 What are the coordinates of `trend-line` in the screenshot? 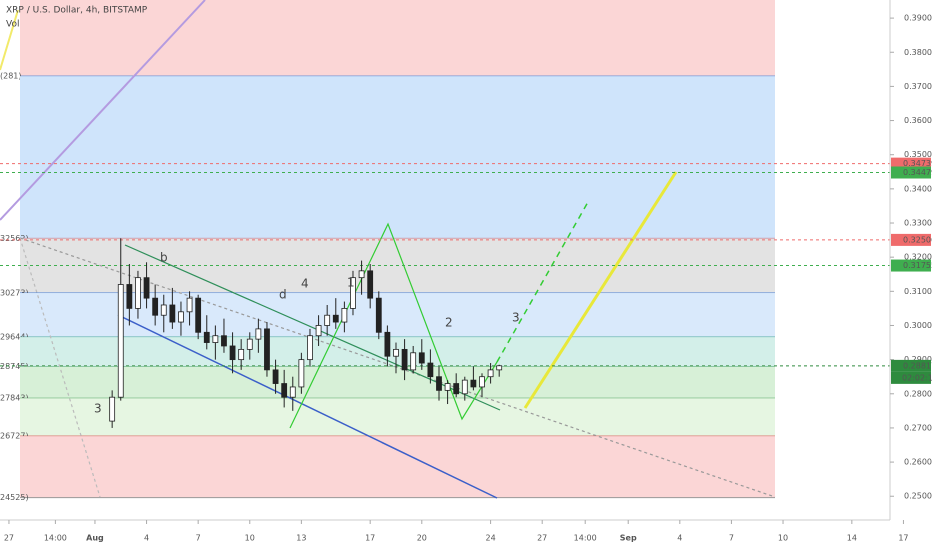 It's located at (103, 110).